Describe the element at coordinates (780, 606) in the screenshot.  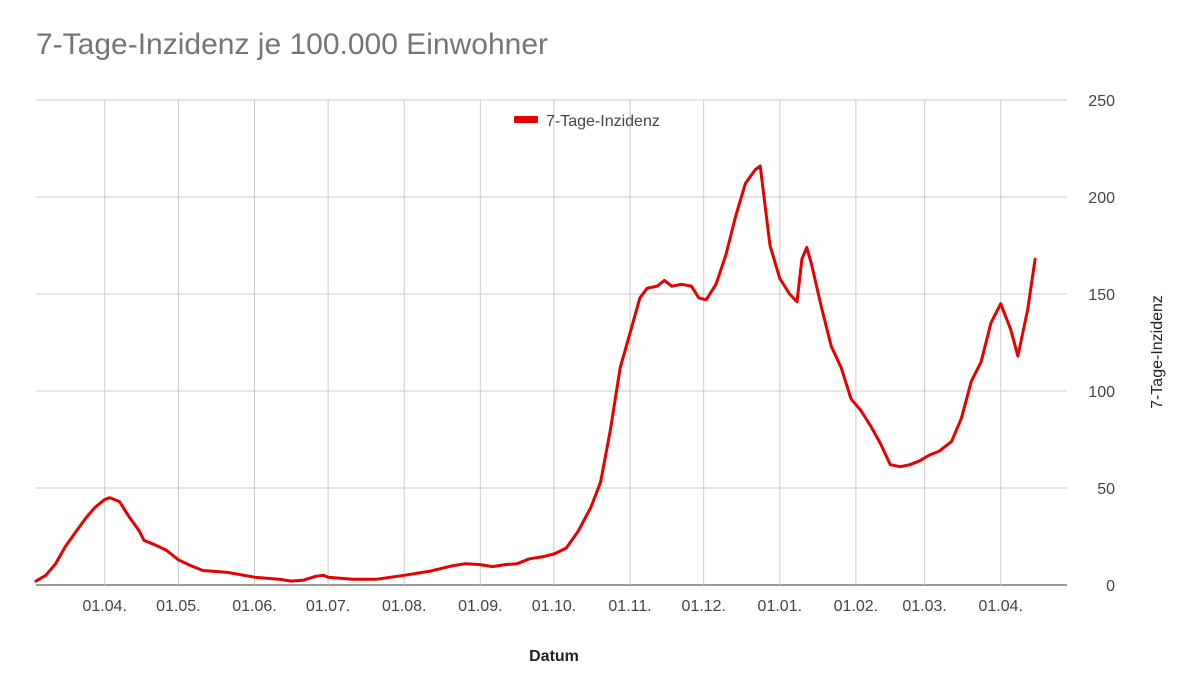
I see `x-tick-label-9: 01.01.` at that location.